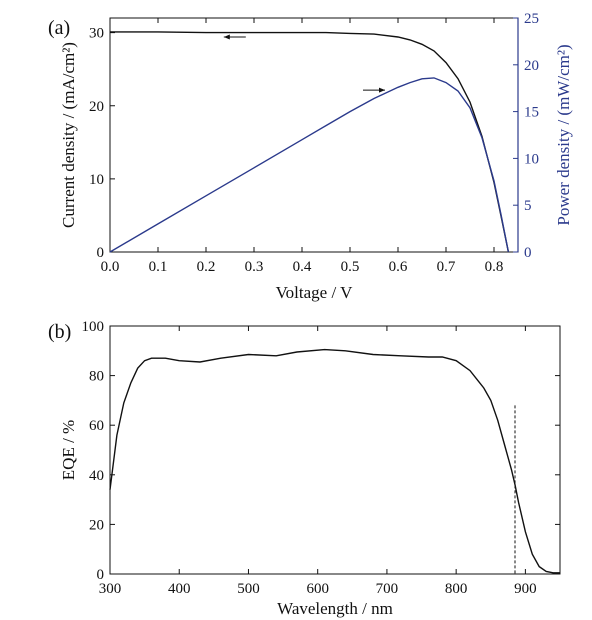  Describe the element at coordinates (101, 253) in the screenshot. I see `chart-a-y-tick-label: 0` at that location.